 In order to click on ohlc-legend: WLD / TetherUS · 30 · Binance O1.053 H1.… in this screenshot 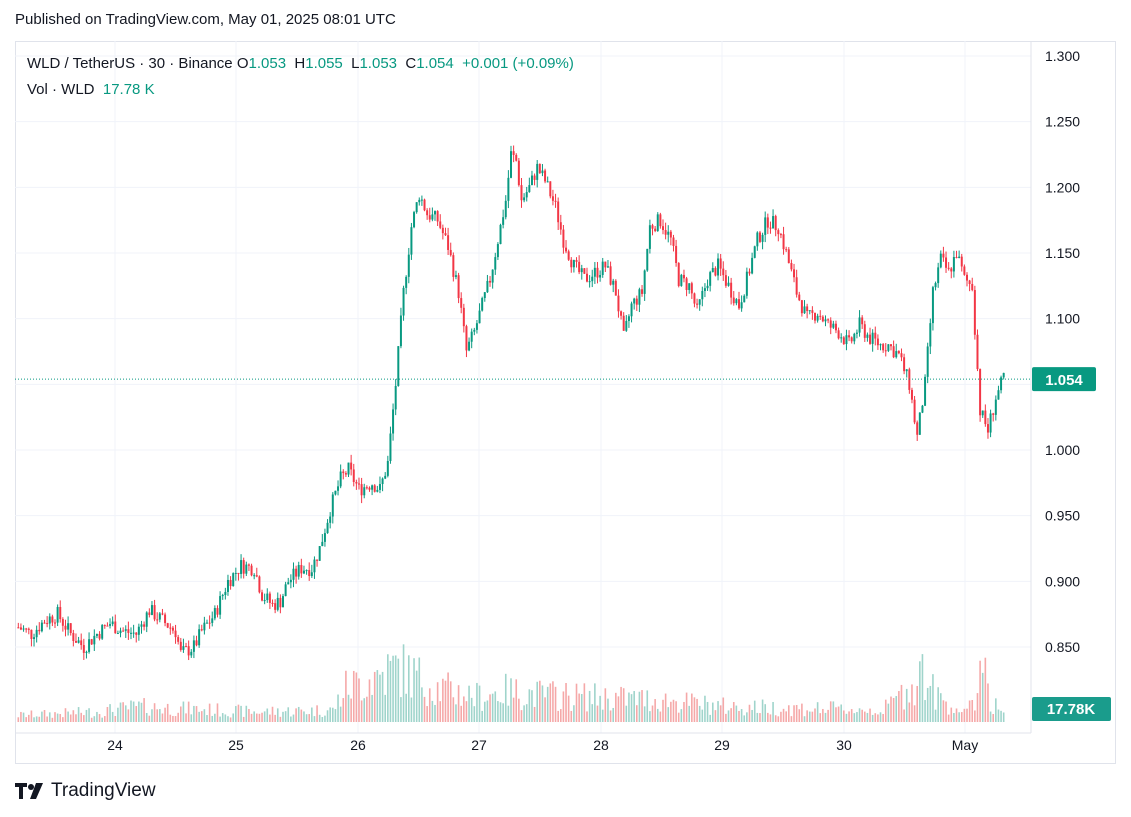, I will do `click(300, 63)`.